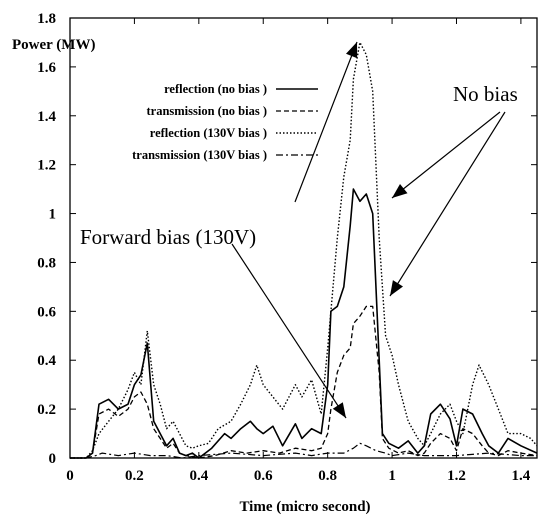 The height and width of the screenshot is (516, 542). What do you see at coordinates (392, 476) in the screenshot?
I see `x-tick-label: 1` at bounding box center [392, 476].